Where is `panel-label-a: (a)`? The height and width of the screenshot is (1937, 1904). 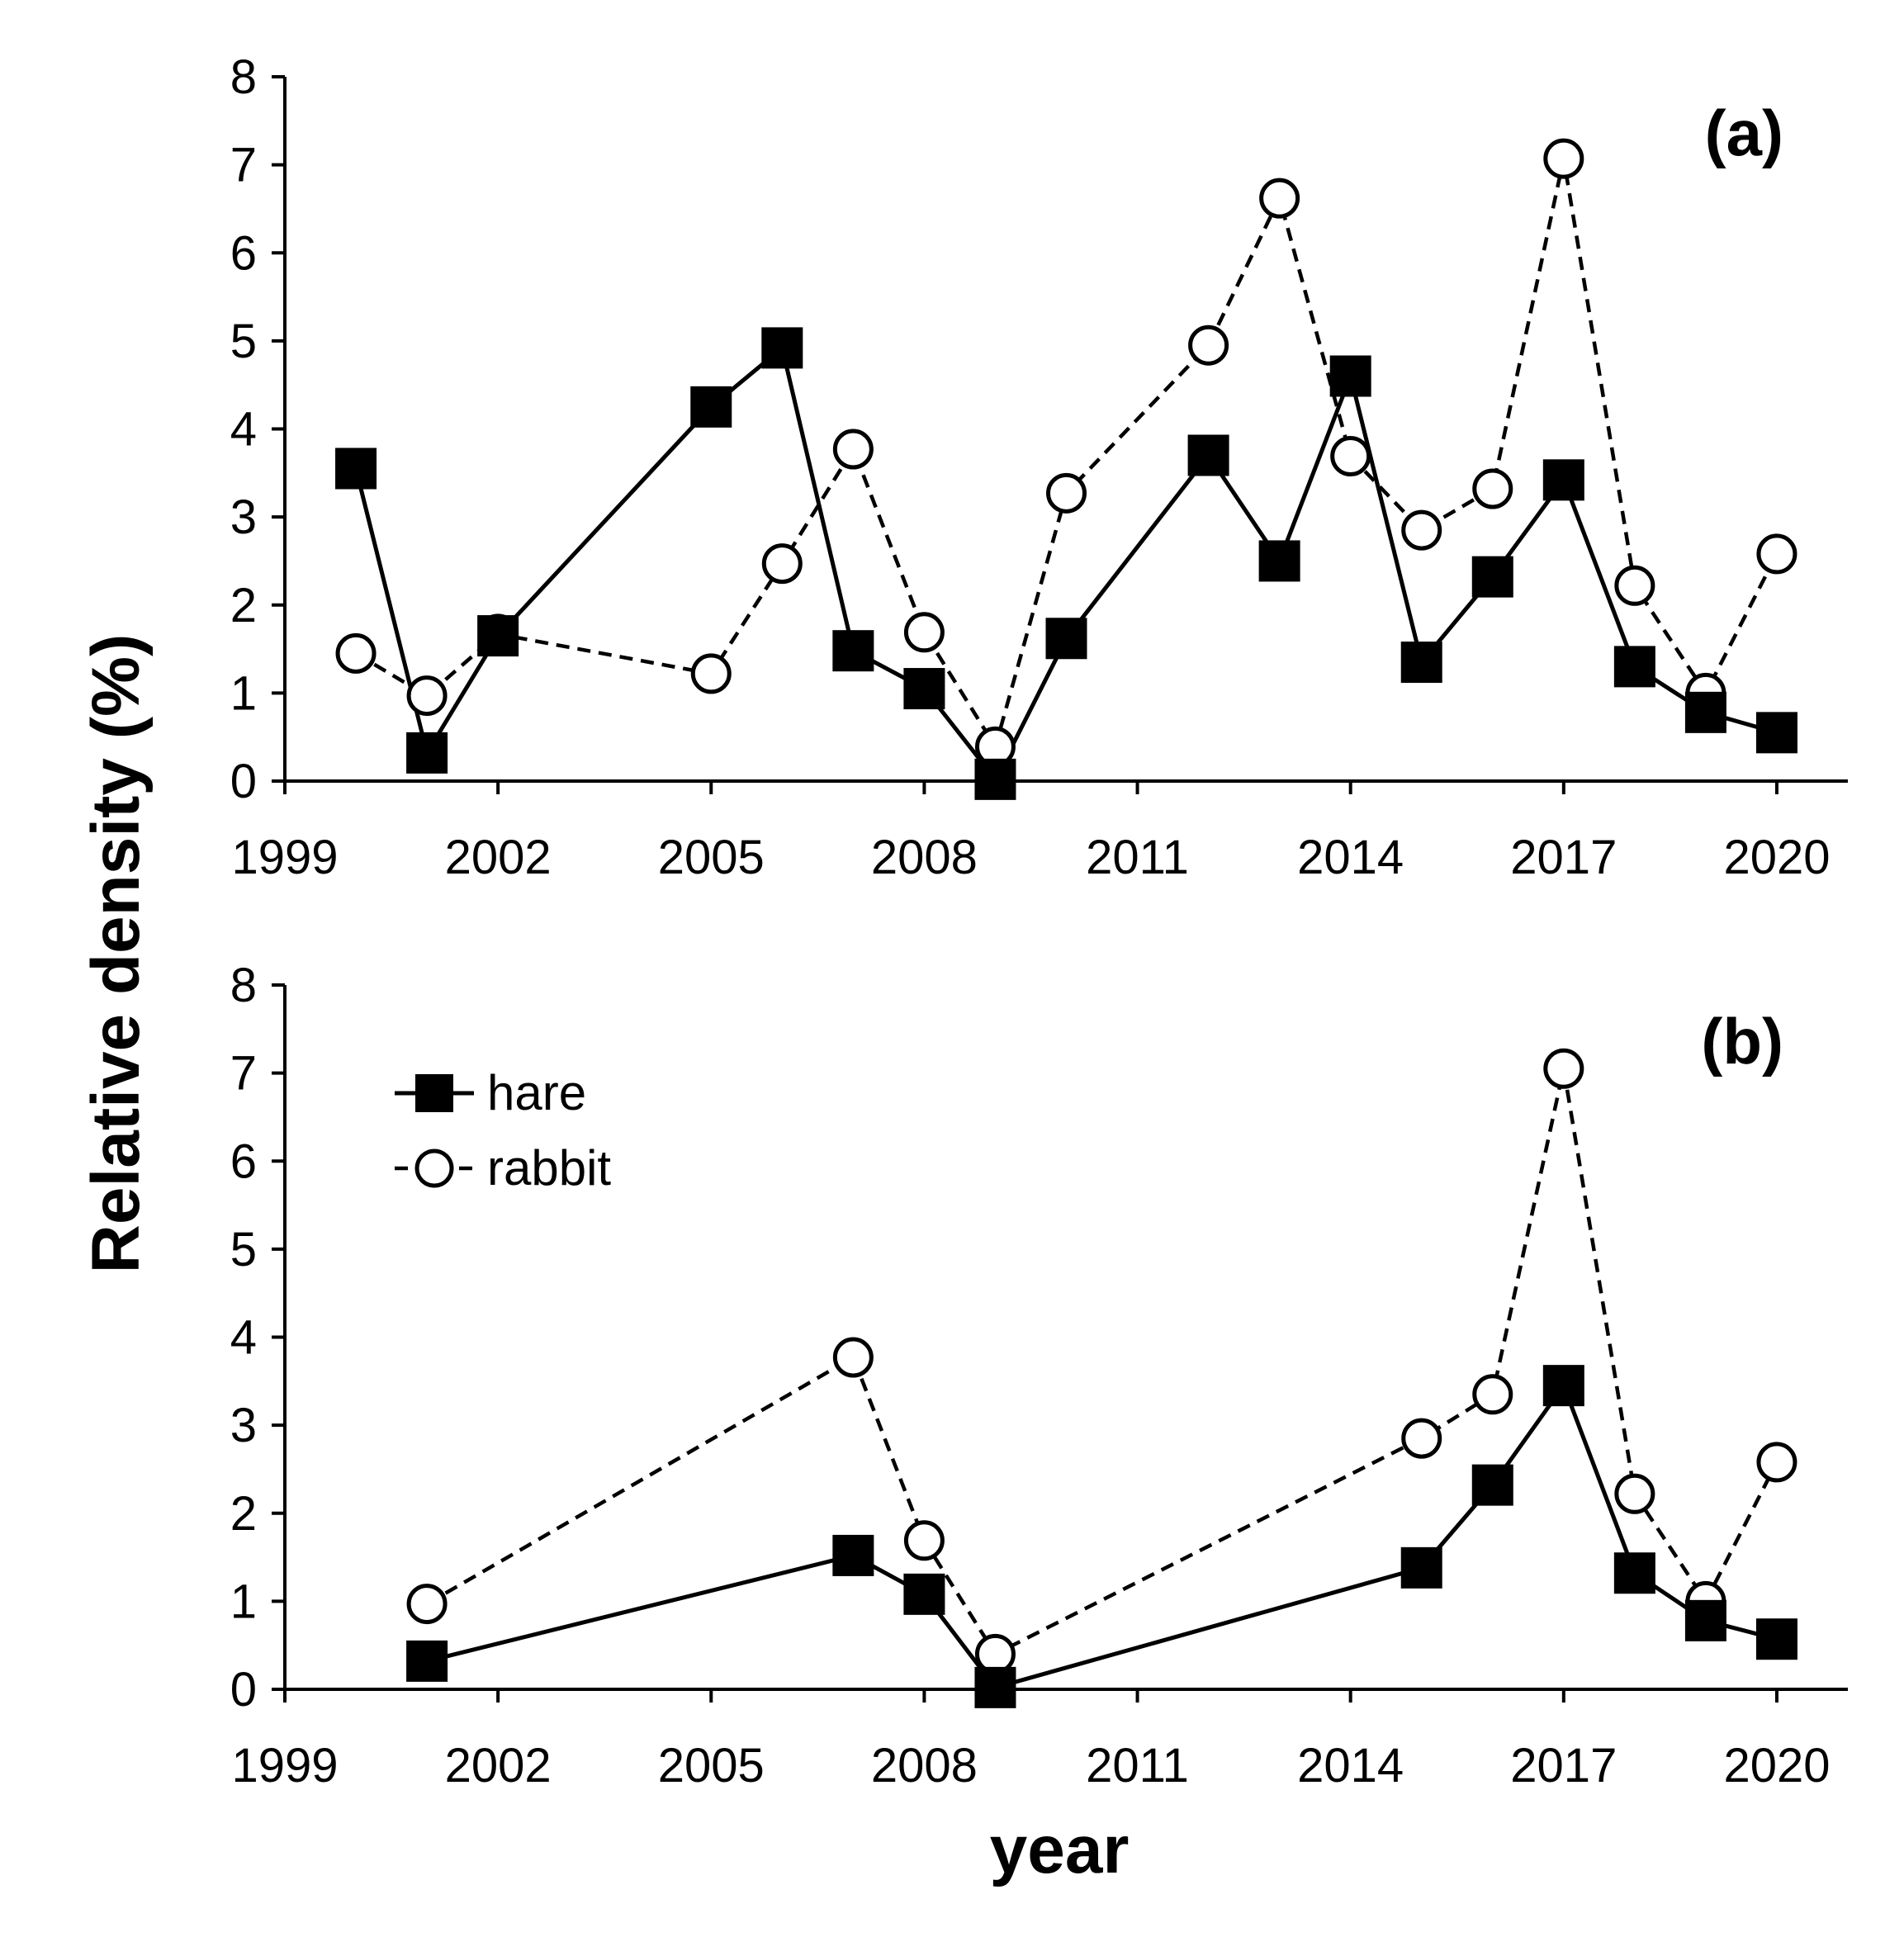
panel-label-a: (a) is located at coordinates (1744, 133).